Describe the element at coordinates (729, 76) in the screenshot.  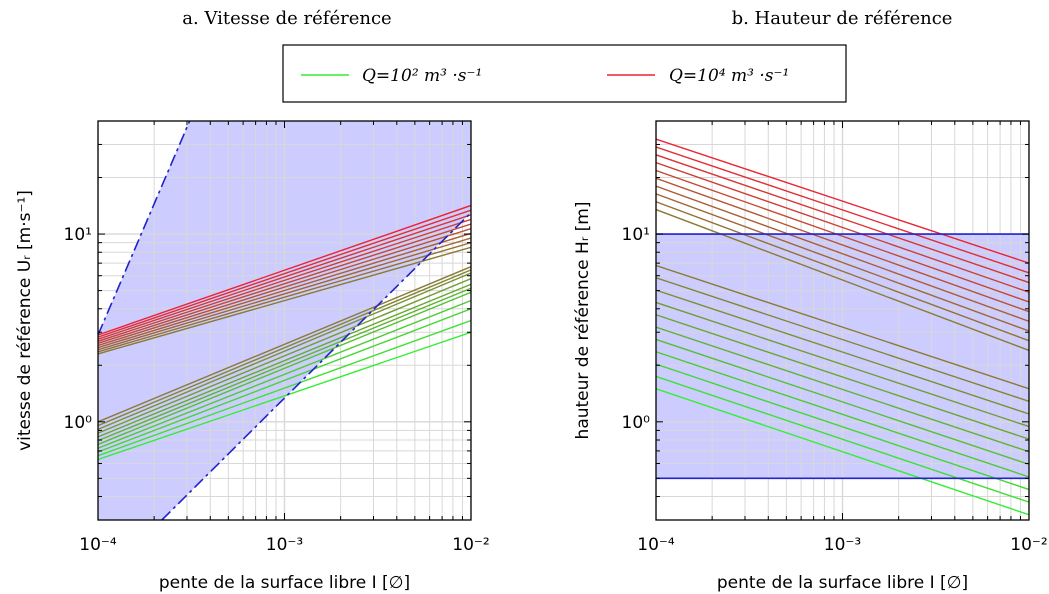
I see `legend-label-high: Q=10⁴ m³ ·s⁻¹` at that location.